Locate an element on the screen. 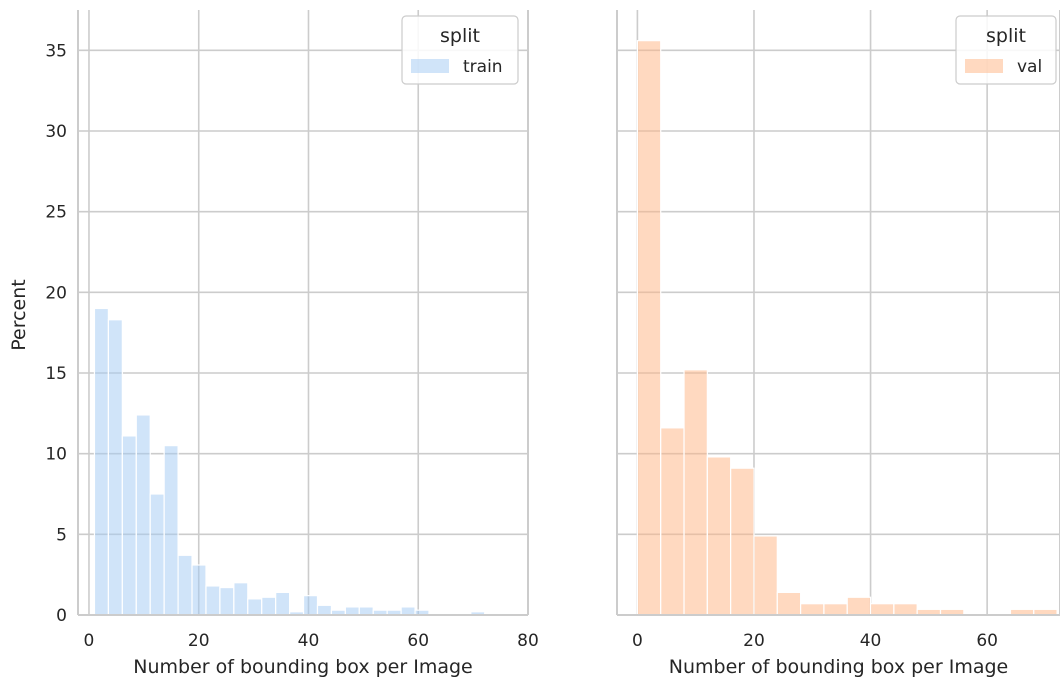 This screenshot has height=689, width=1060. legend-label: train is located at coordinates (483, 67).